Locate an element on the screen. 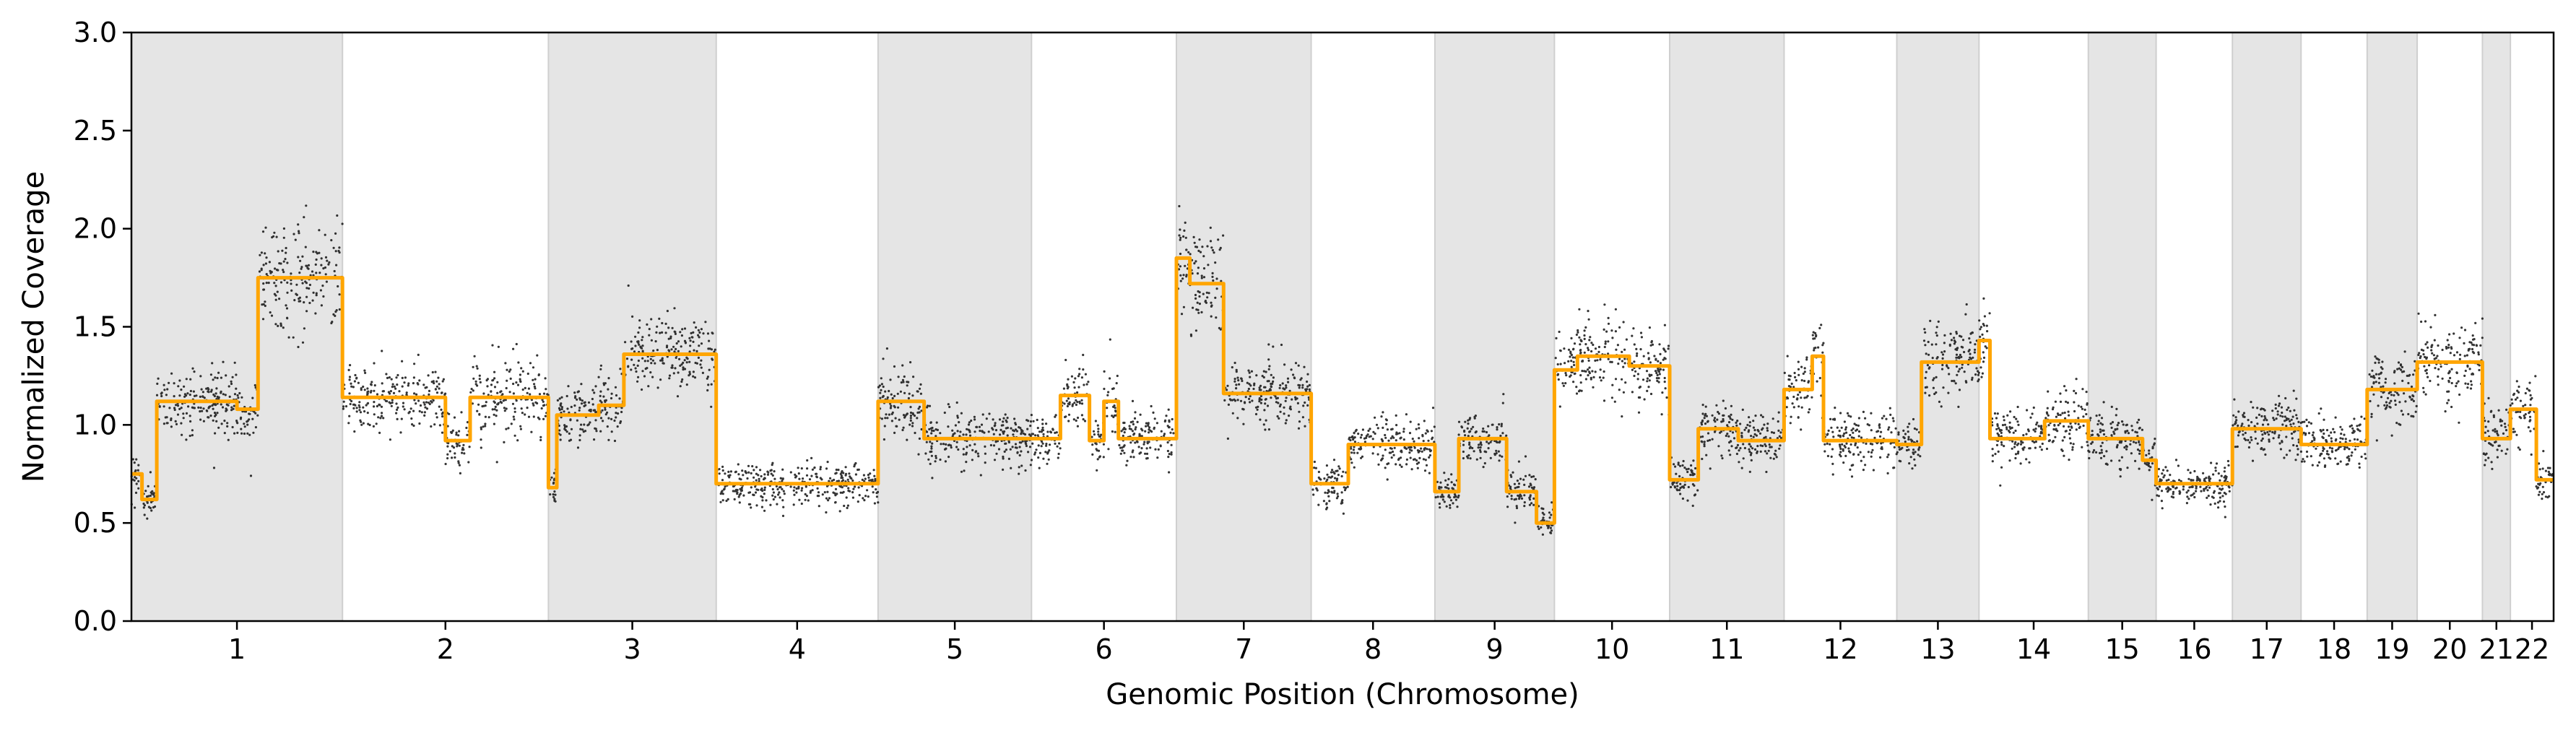 The height and width of the screenshot is (733, 2576). x-tick-label: 14 is located at coordinates (2033, 649).